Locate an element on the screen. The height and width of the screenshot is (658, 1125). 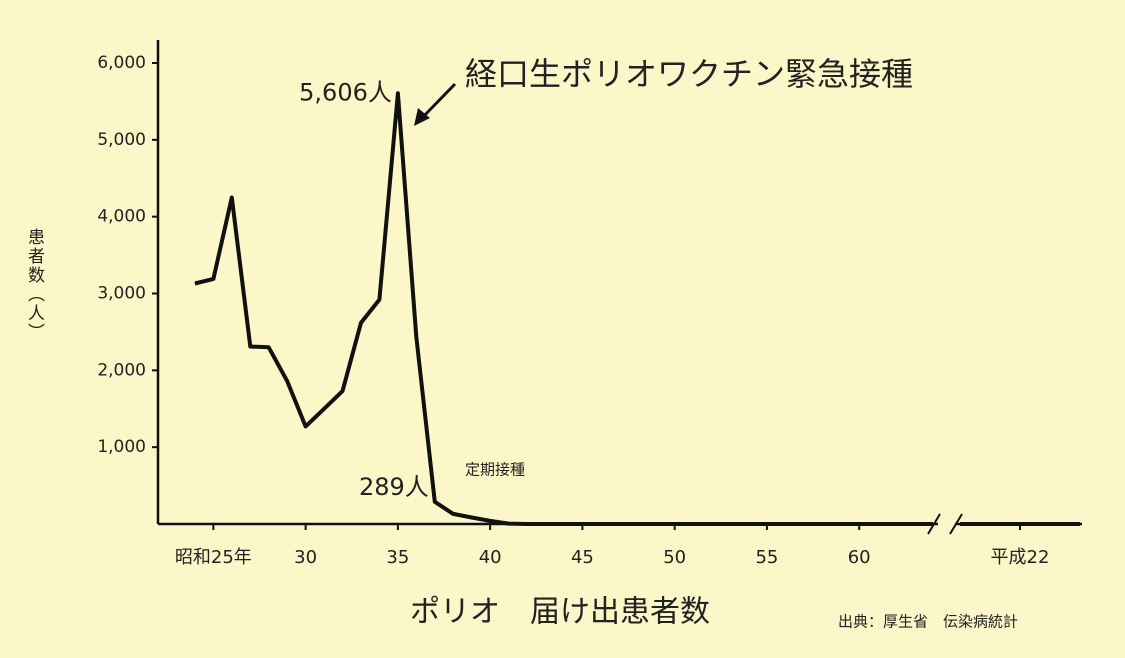
x-tick-label: 35 is located at coordinates (397, 557).